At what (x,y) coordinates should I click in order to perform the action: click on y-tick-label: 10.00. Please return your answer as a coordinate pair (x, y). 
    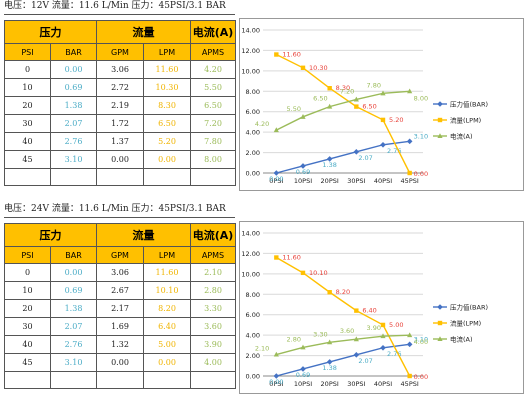
    Looking at the image, I should click on (250, 71).